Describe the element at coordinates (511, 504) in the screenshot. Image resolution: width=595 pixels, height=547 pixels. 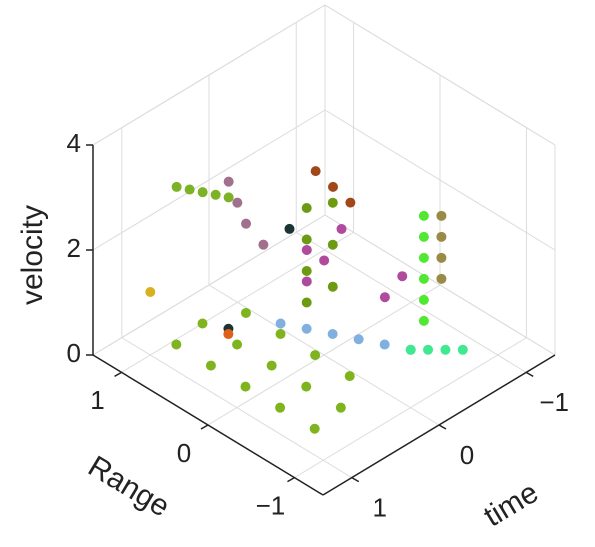
I see `x-axis-label: time` at that location.